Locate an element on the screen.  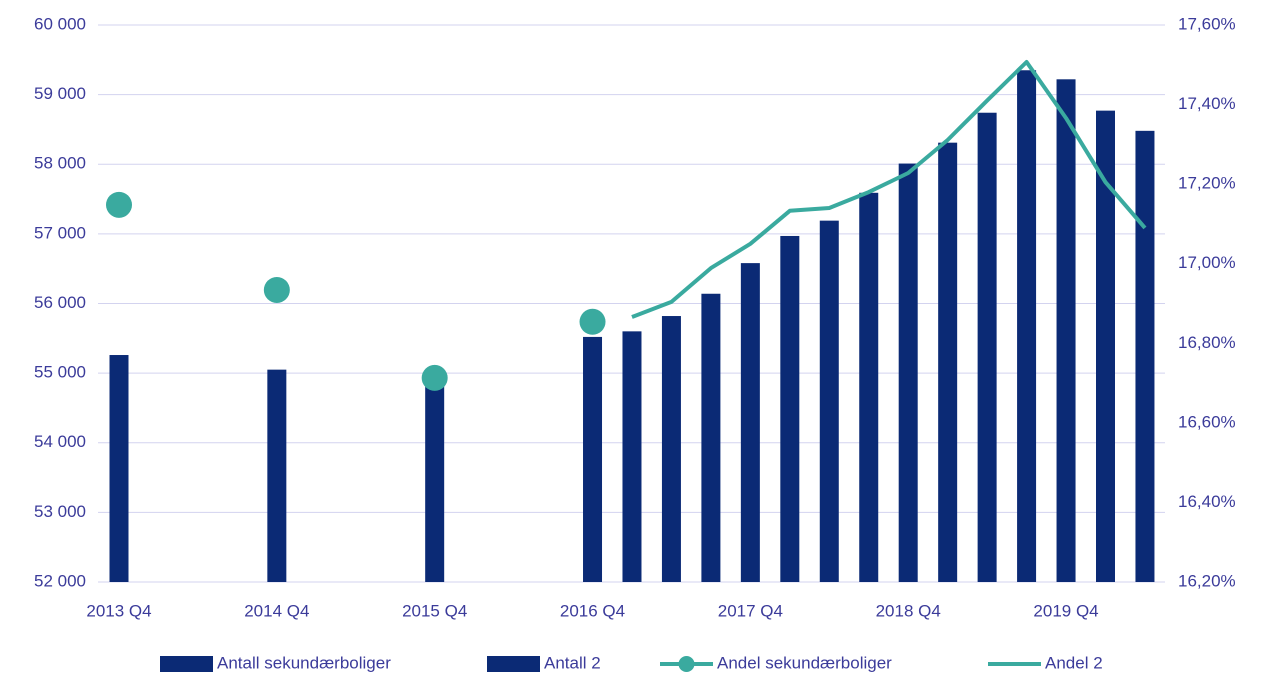
y-tick-label: 57 000 is located at coordinates (60, 232).